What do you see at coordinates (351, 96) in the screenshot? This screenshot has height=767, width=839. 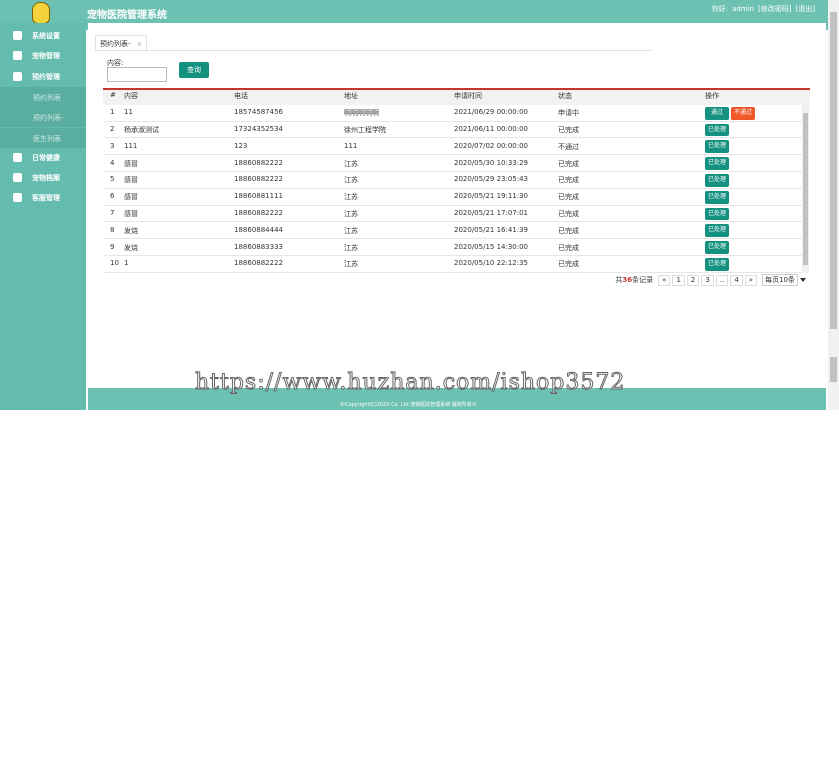 I see `column-header: 地址` at bounding box center [351, 96].